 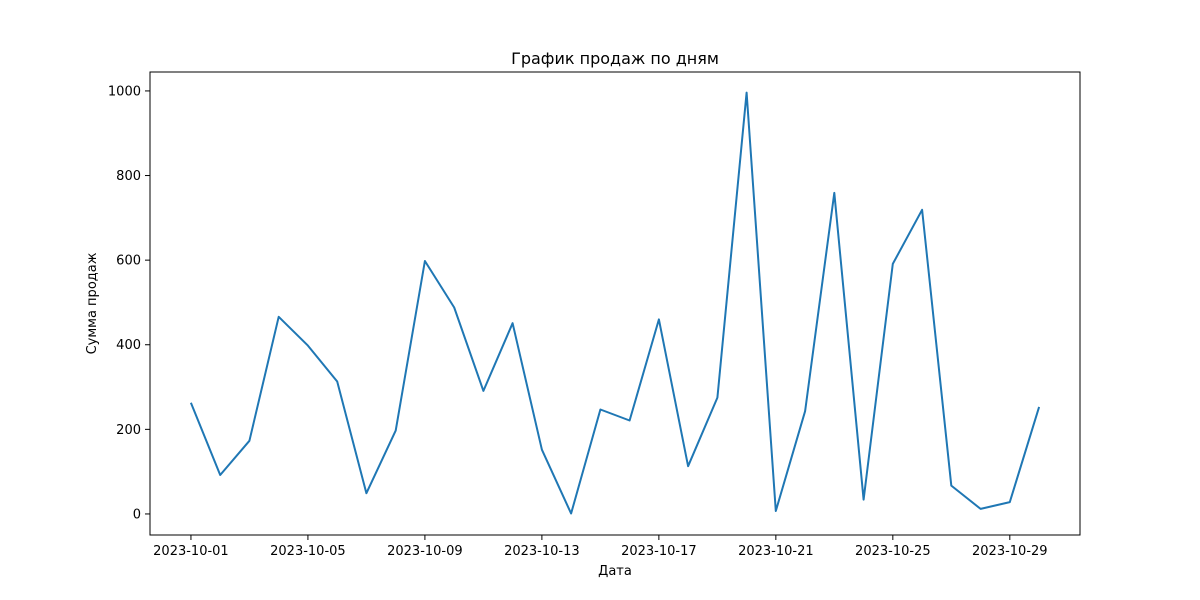 I want to click on y-axis-label: Сумма продаж, so click(x=92, y=303).